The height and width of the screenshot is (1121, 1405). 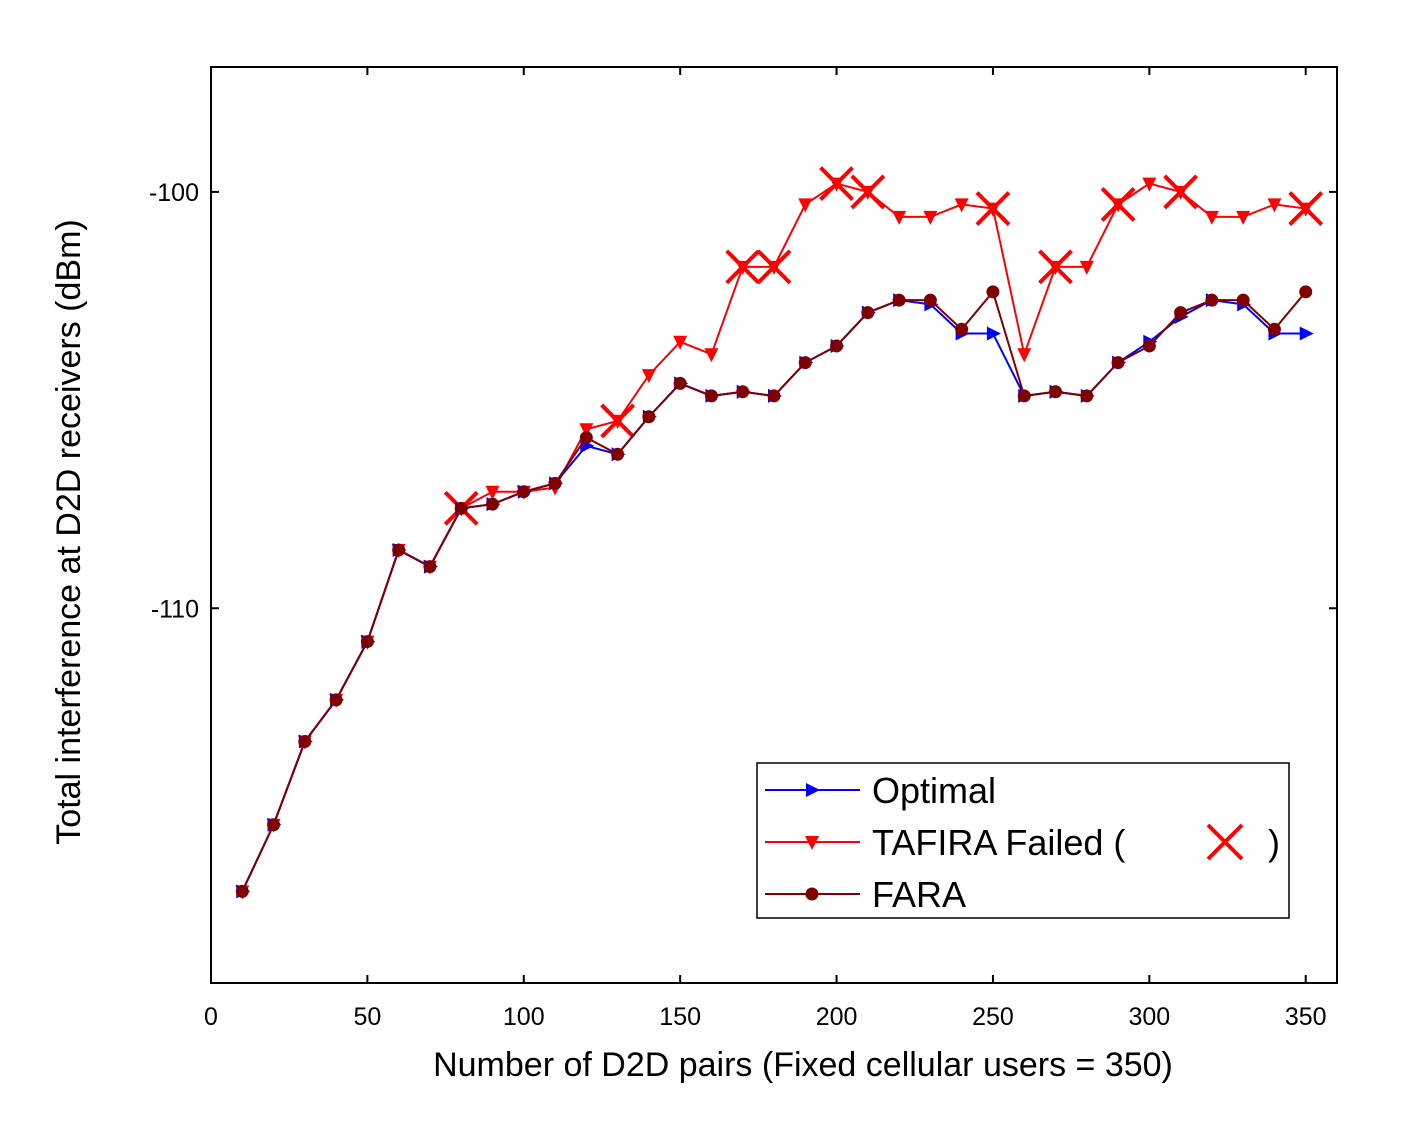 What do you see at coordinates (1149, 1017) in the screenshot?
I see `x-tick-label: 300` at bounding box center [1149, 1017].